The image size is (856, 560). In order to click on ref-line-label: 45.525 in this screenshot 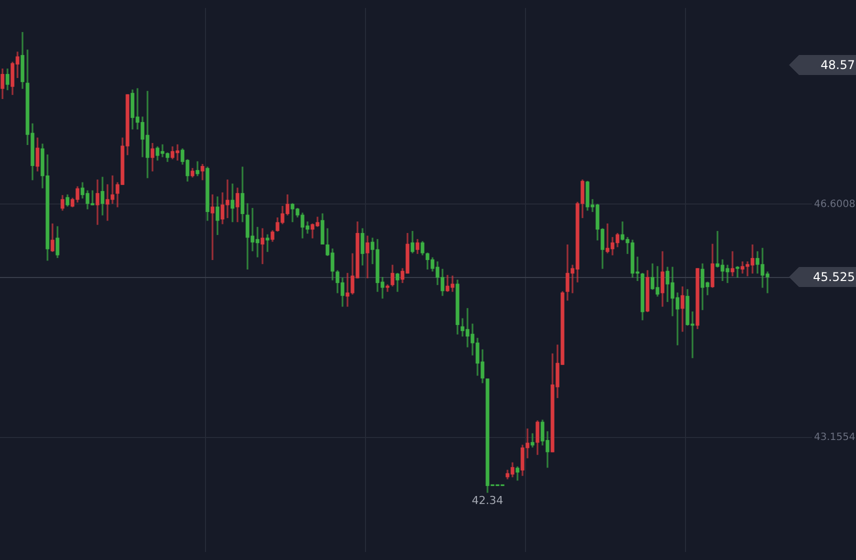, I will do `click(834, 277)`.